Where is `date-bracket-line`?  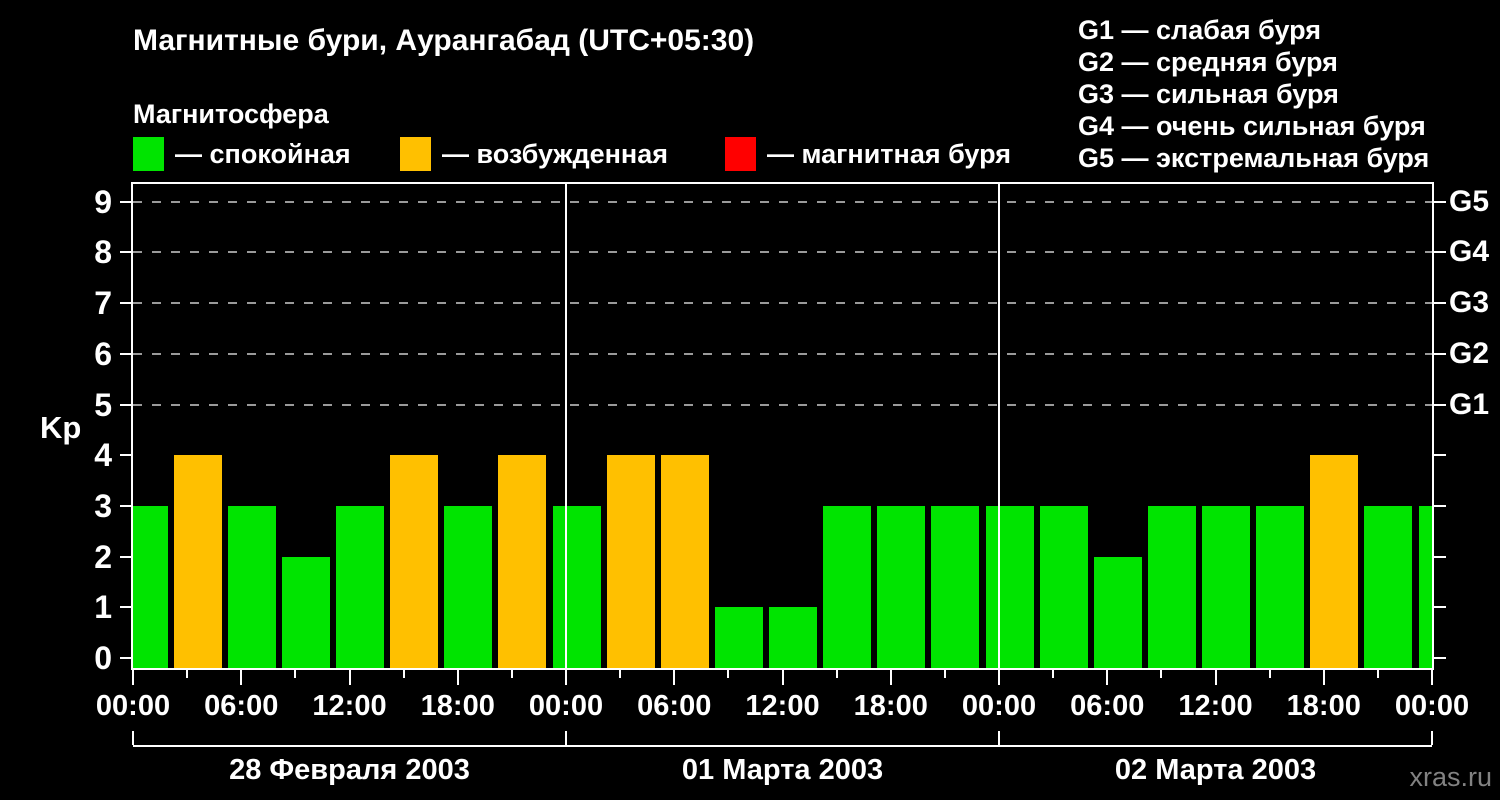 date-bracket-line is located at coordinates (782, 746).